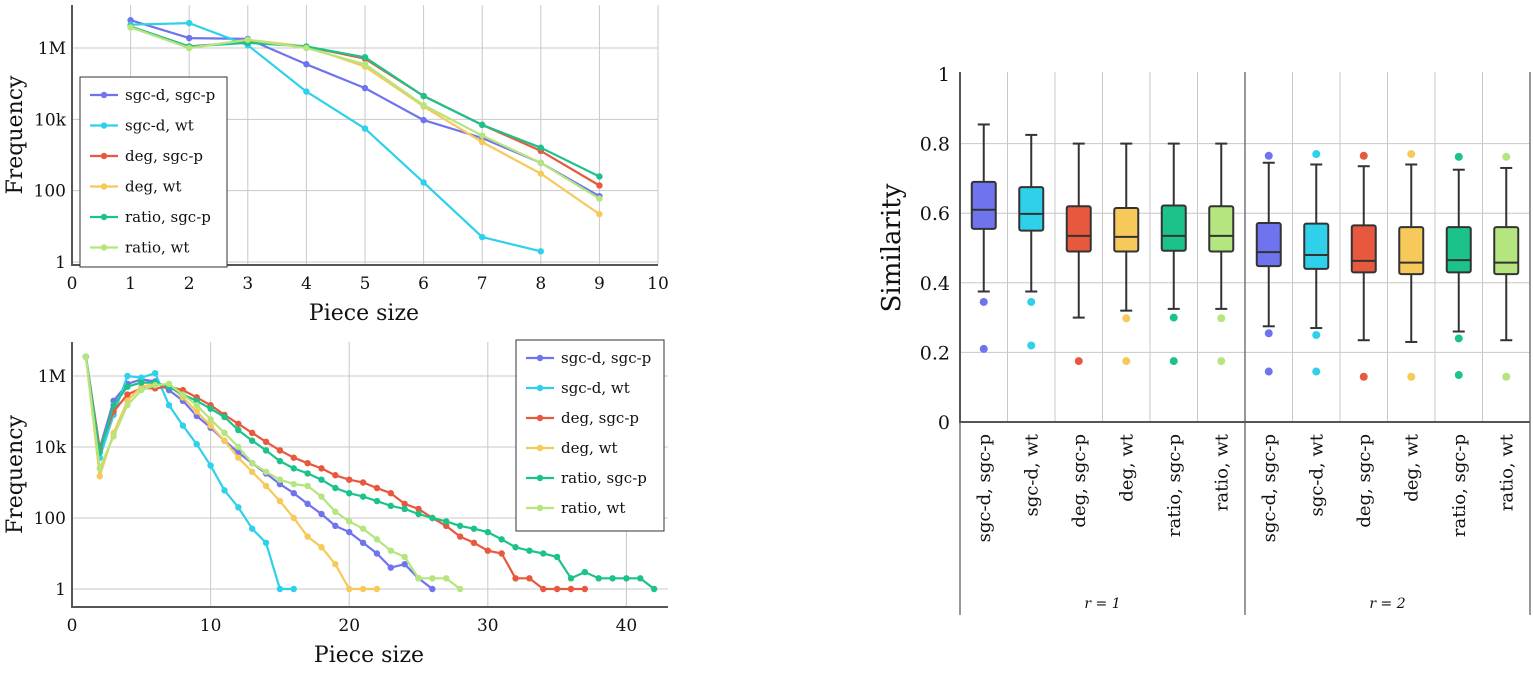  I want to click on x-tick-label: 3, so click(247, 284).